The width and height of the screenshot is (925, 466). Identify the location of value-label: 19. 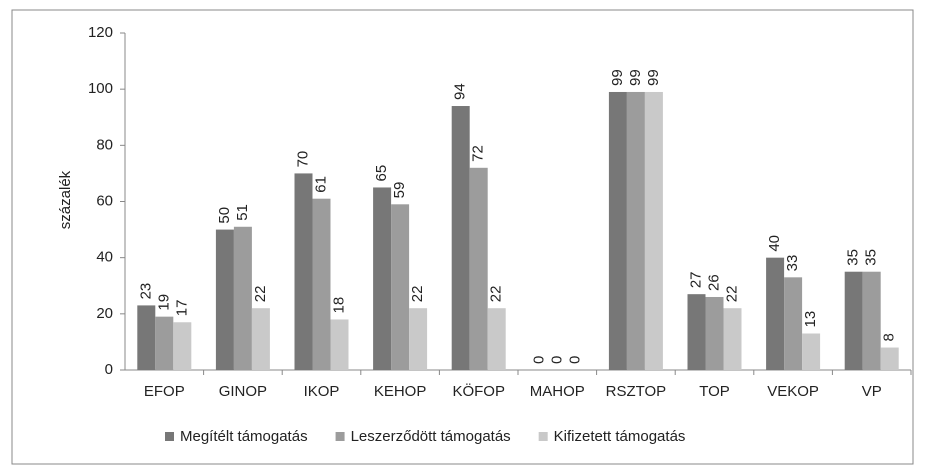
(163, 302).